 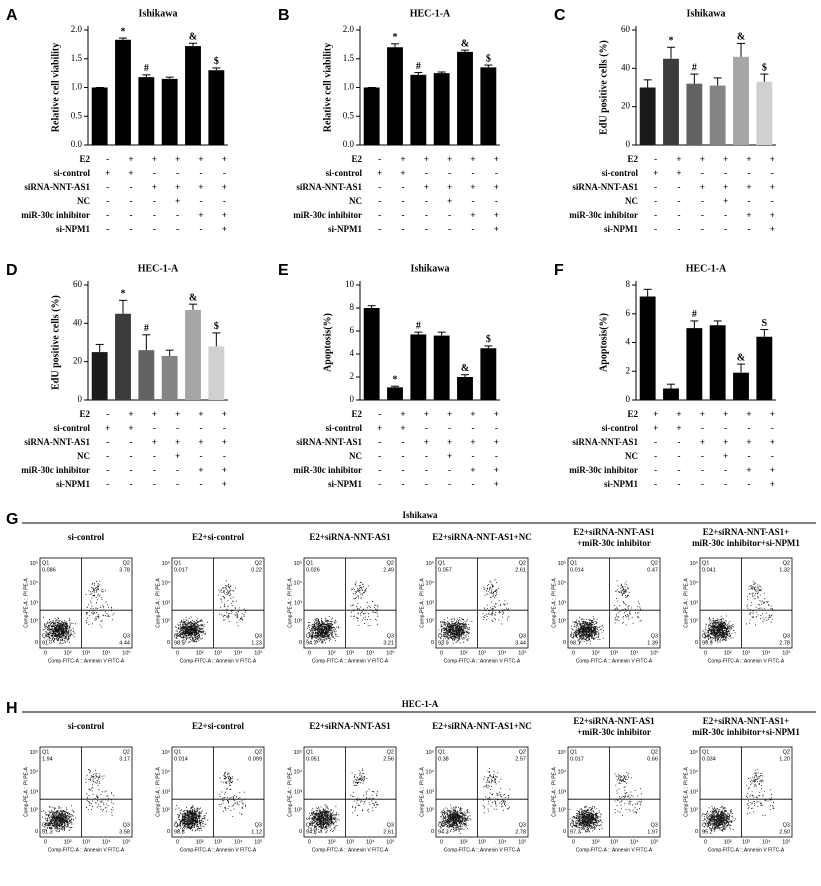 I want to click on plot-frame, so click(x=482, y=792).